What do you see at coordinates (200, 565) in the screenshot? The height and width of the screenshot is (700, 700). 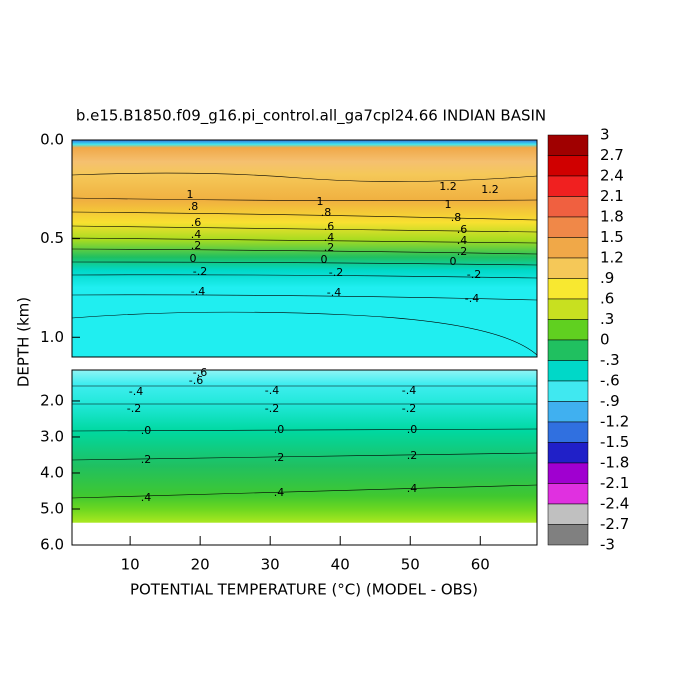 I see `x-tick-label: 20` at bounding box center [200, 565].